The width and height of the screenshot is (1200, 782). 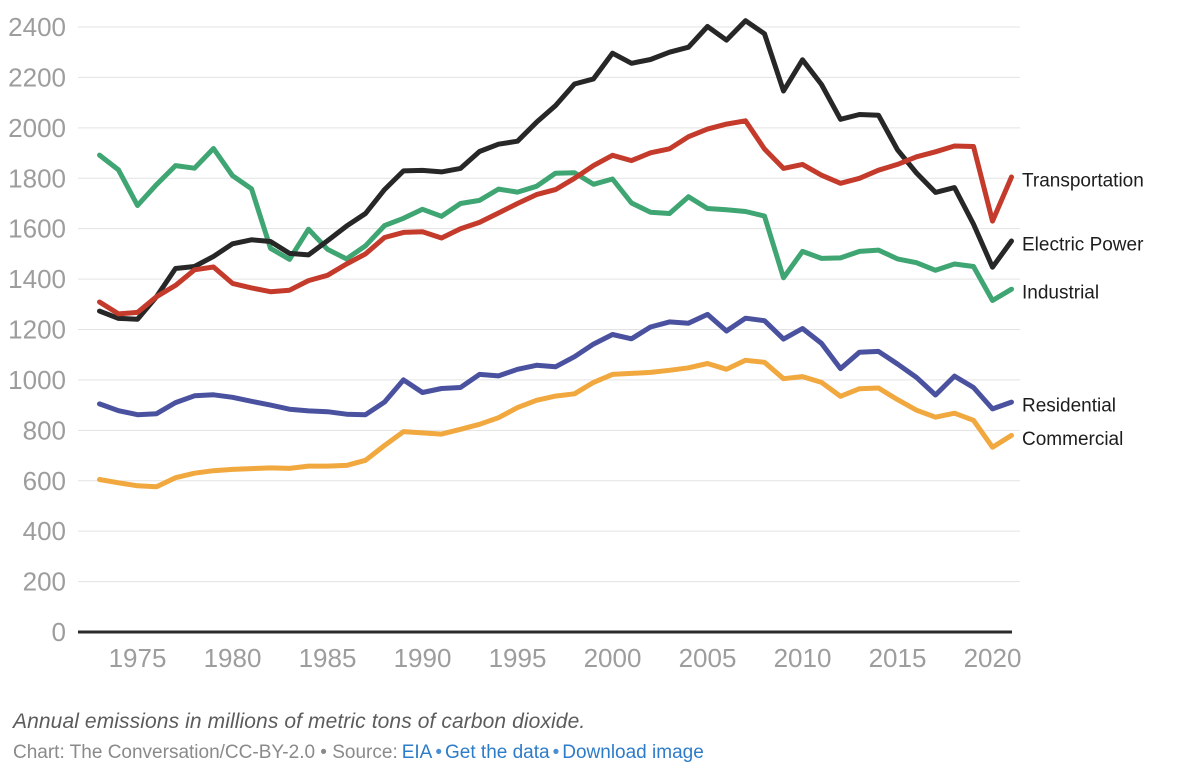 I want to click on y-tick-label: 1000, so click(x=37, y=380).